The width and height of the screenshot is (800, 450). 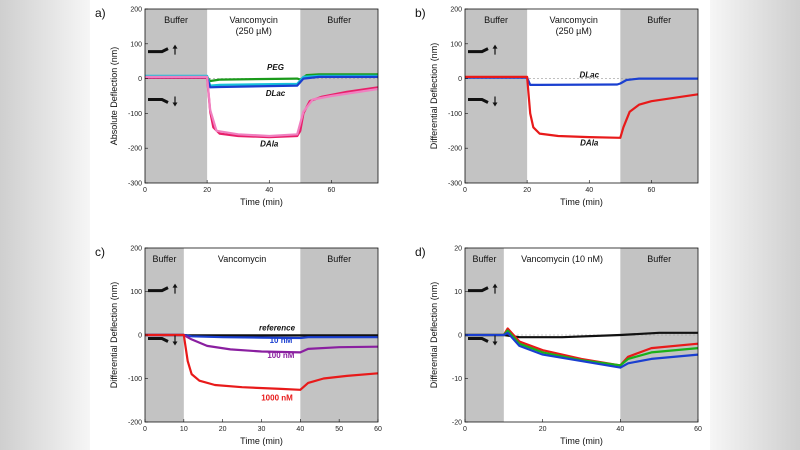 I want to click on series-annotation: 1000 nM, so click(x=277, y=397).